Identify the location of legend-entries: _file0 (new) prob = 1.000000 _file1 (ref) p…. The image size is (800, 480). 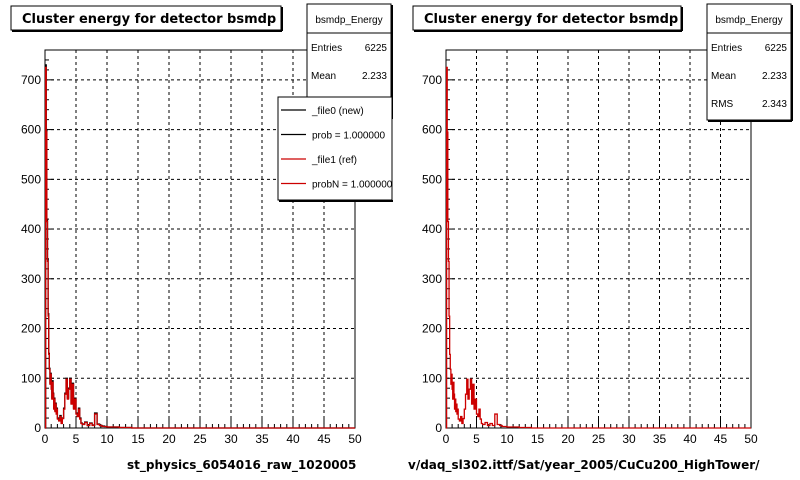
(337, 148).